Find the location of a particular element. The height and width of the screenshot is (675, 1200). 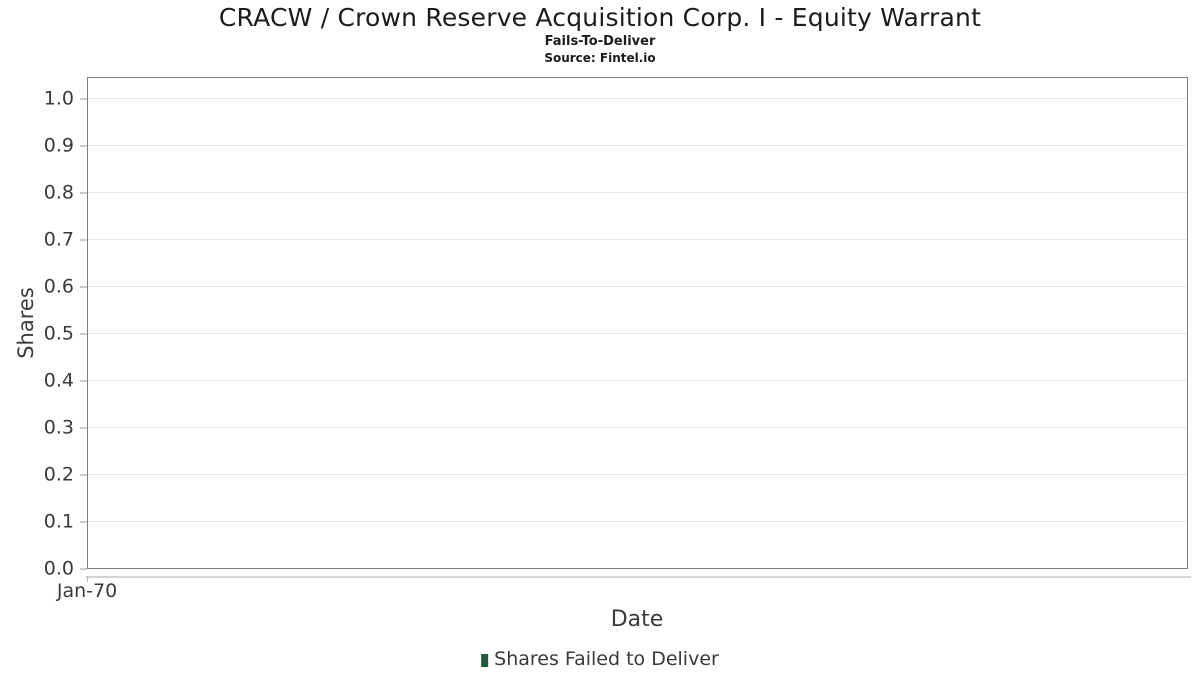

legend-swatch-icon is located at coordinates (485, 660).